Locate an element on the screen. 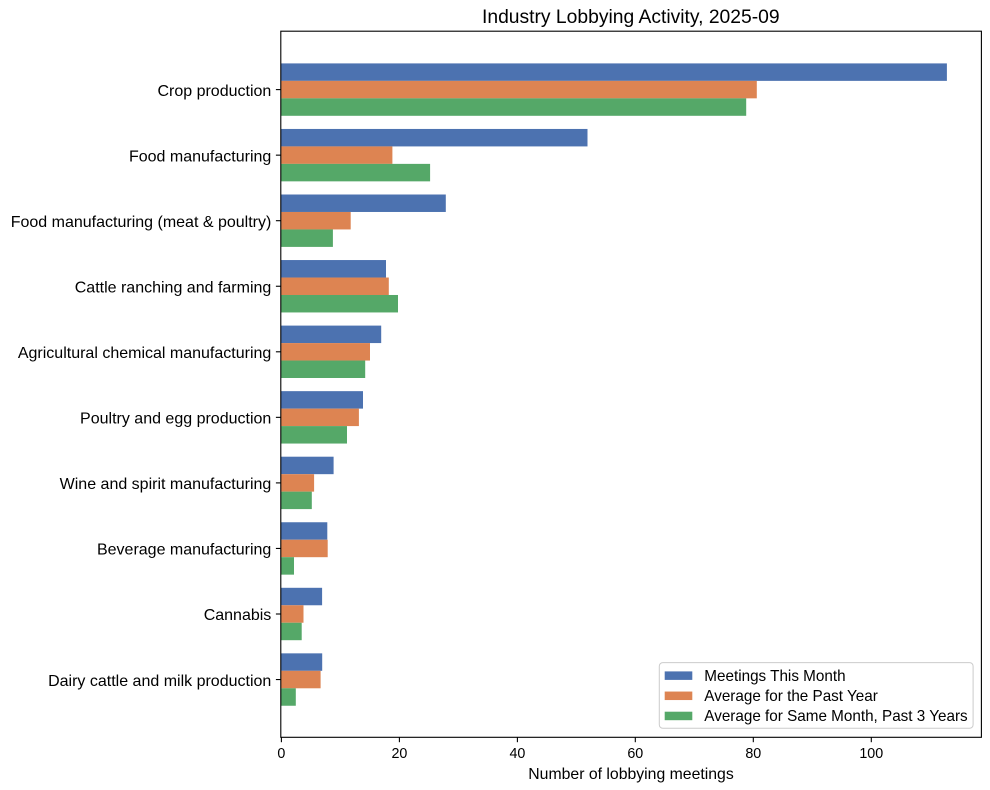 The image size is (990, 790). svg-text:Industry Lobbying Activity, 20: Industry Lobbying Activity, 2025-09 is located at coordinates (631, 17).